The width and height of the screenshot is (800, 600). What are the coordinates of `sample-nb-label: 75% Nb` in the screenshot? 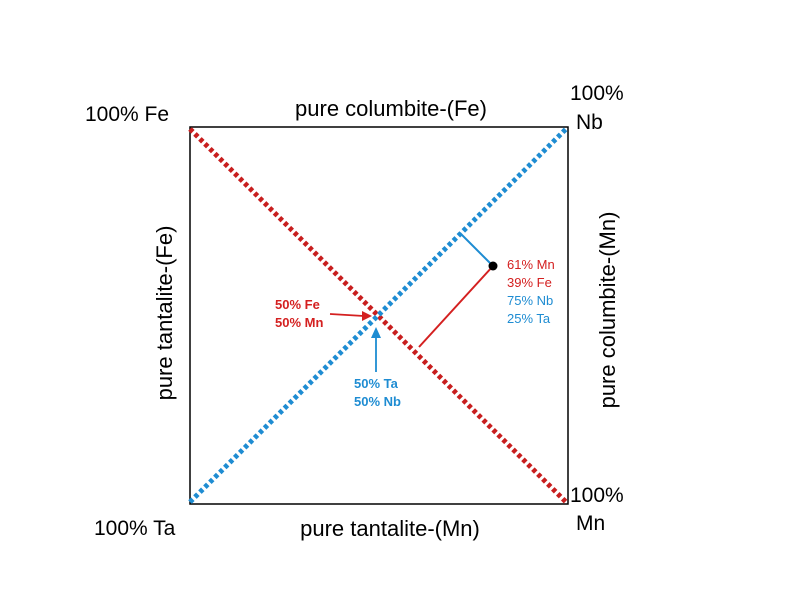 It's located at (530, 300).